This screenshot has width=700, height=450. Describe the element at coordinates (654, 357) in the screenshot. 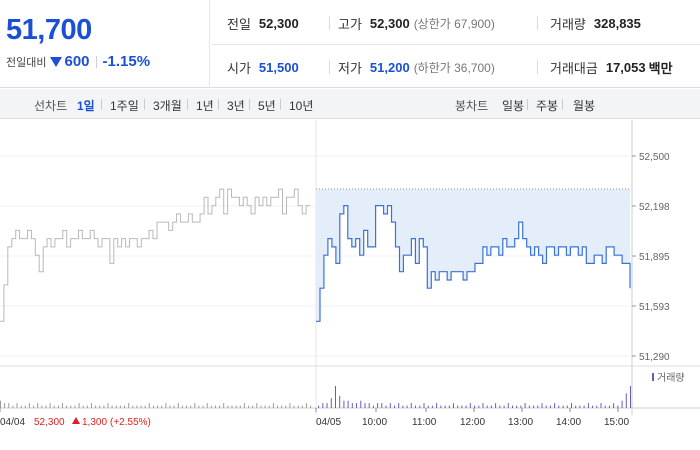

I see `y-tick-label: 51,290` at that location.